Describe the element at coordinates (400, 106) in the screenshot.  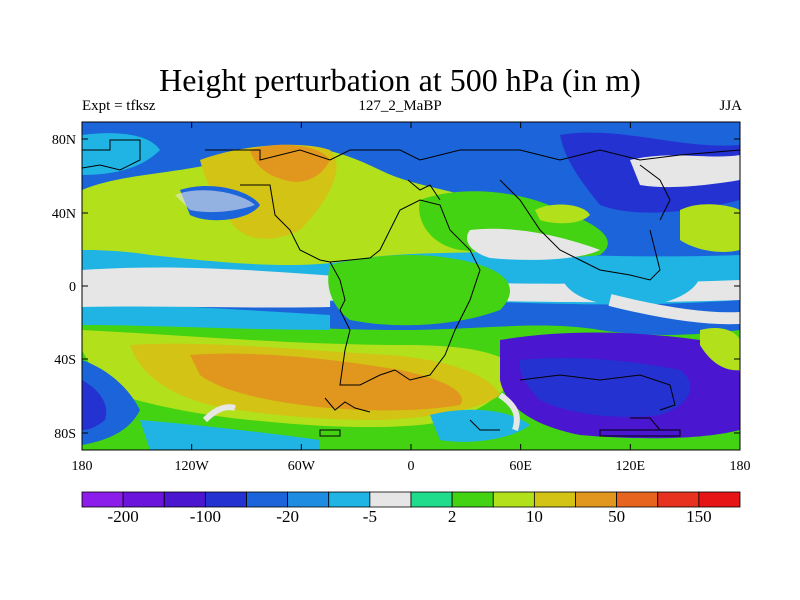
I see `run-label: 127_2_MaBP` at that location.